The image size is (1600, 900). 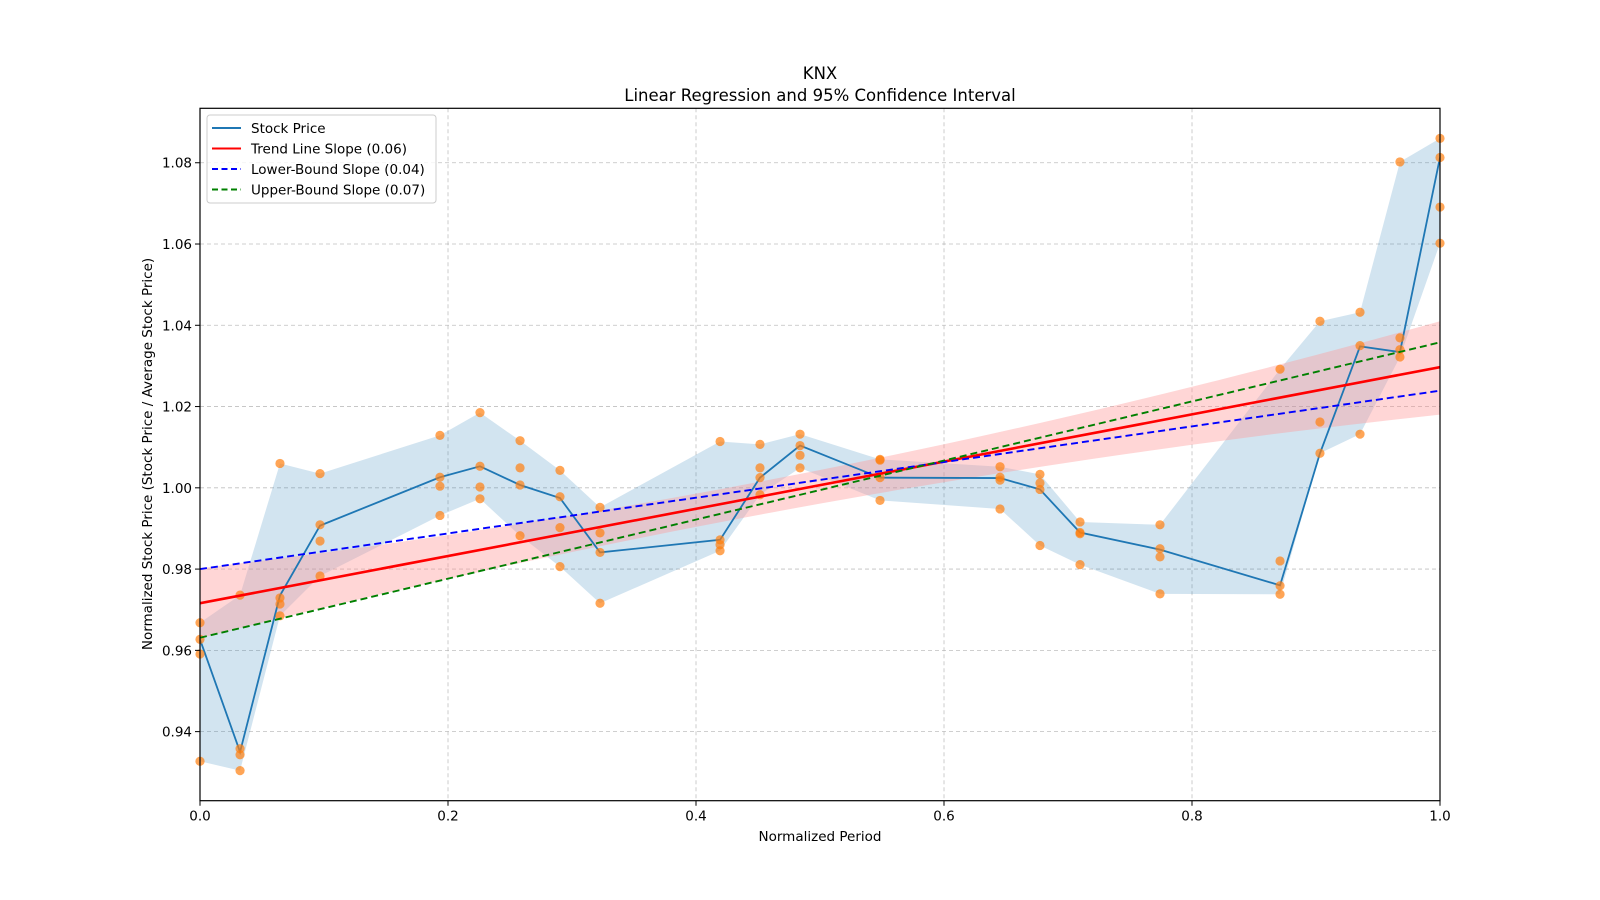 What do you see at coordinates (177, 164) in the screenshot?
I see `y-tick-label: 1.08` at bounding box center [177, 164].